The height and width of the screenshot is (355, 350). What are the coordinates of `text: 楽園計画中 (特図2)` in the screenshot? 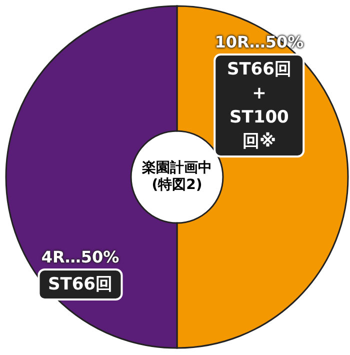 It's located at (177, 177).